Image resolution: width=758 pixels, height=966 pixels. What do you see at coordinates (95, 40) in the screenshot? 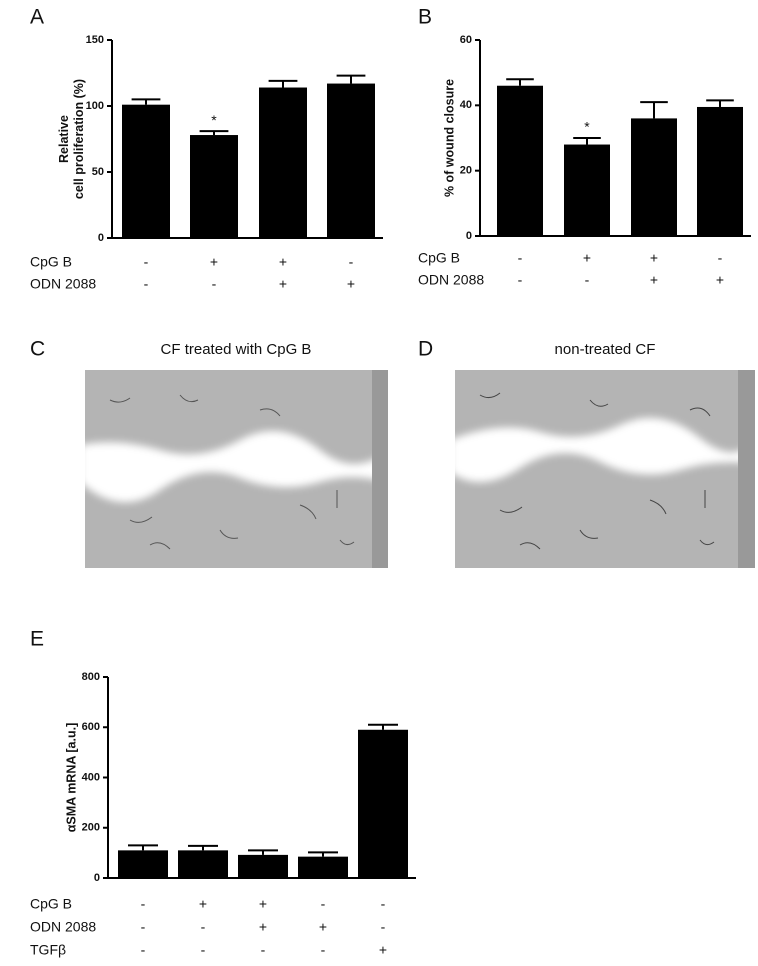
I see `y-tick-label: 150` at bounding box center [95, 40].